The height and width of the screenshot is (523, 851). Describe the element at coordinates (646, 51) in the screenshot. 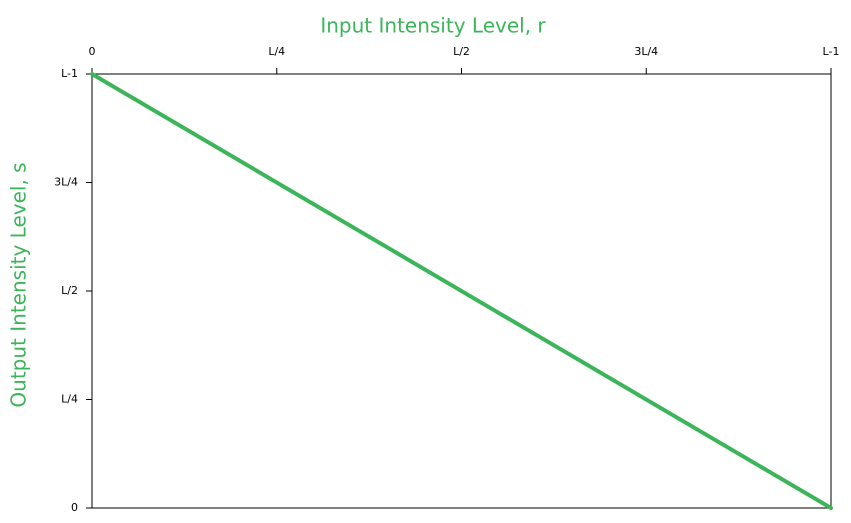

I see `x-tick-label: 3L/4` at that location.